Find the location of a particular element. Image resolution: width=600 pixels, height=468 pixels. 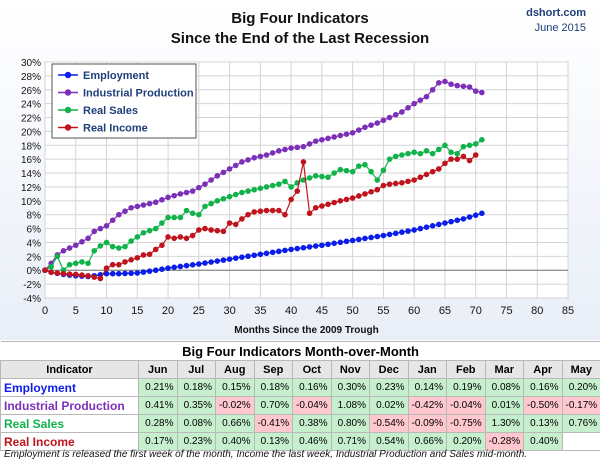

y-tick-label: 28% is located at coordinates (31, 77).